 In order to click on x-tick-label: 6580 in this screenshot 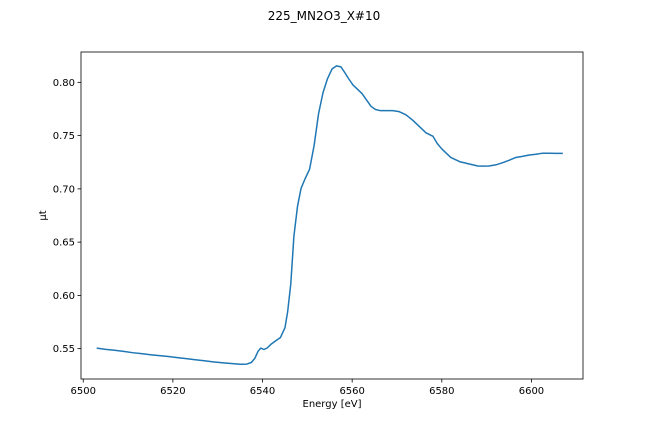, I will do `click(441, 391)`.